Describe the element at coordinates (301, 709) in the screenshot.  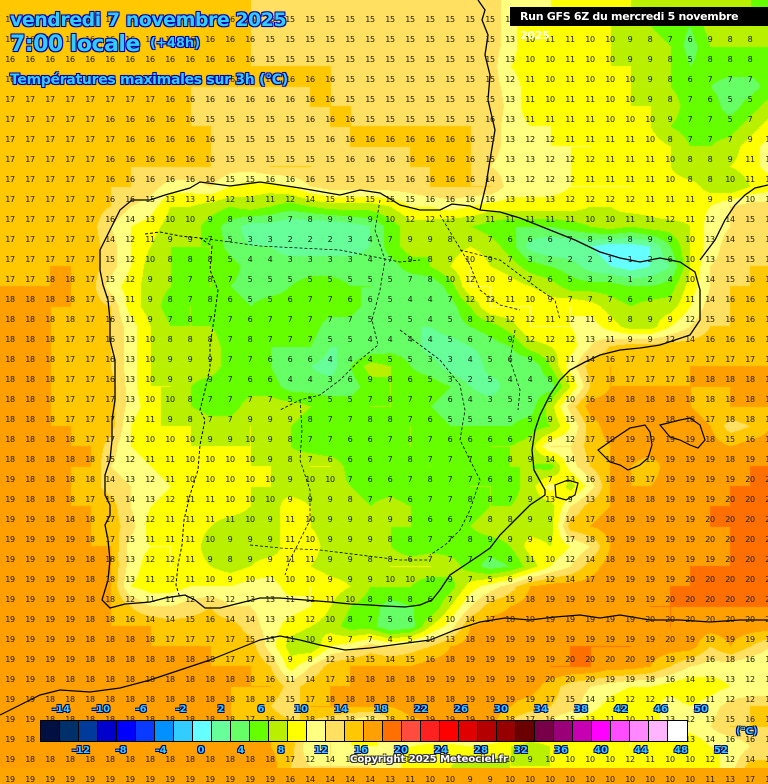
I see `legend-label: 10` at that location.